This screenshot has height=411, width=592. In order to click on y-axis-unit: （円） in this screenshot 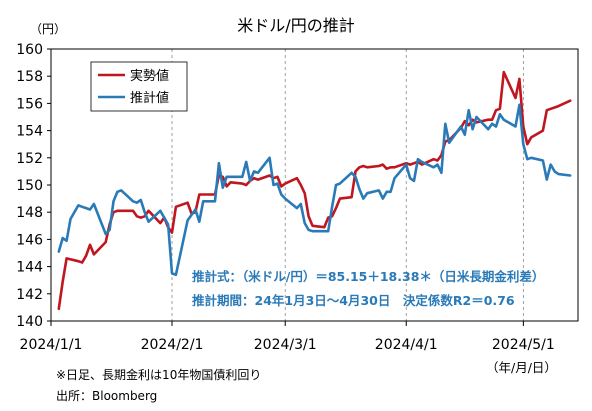, I will do `click(48, 29)`.